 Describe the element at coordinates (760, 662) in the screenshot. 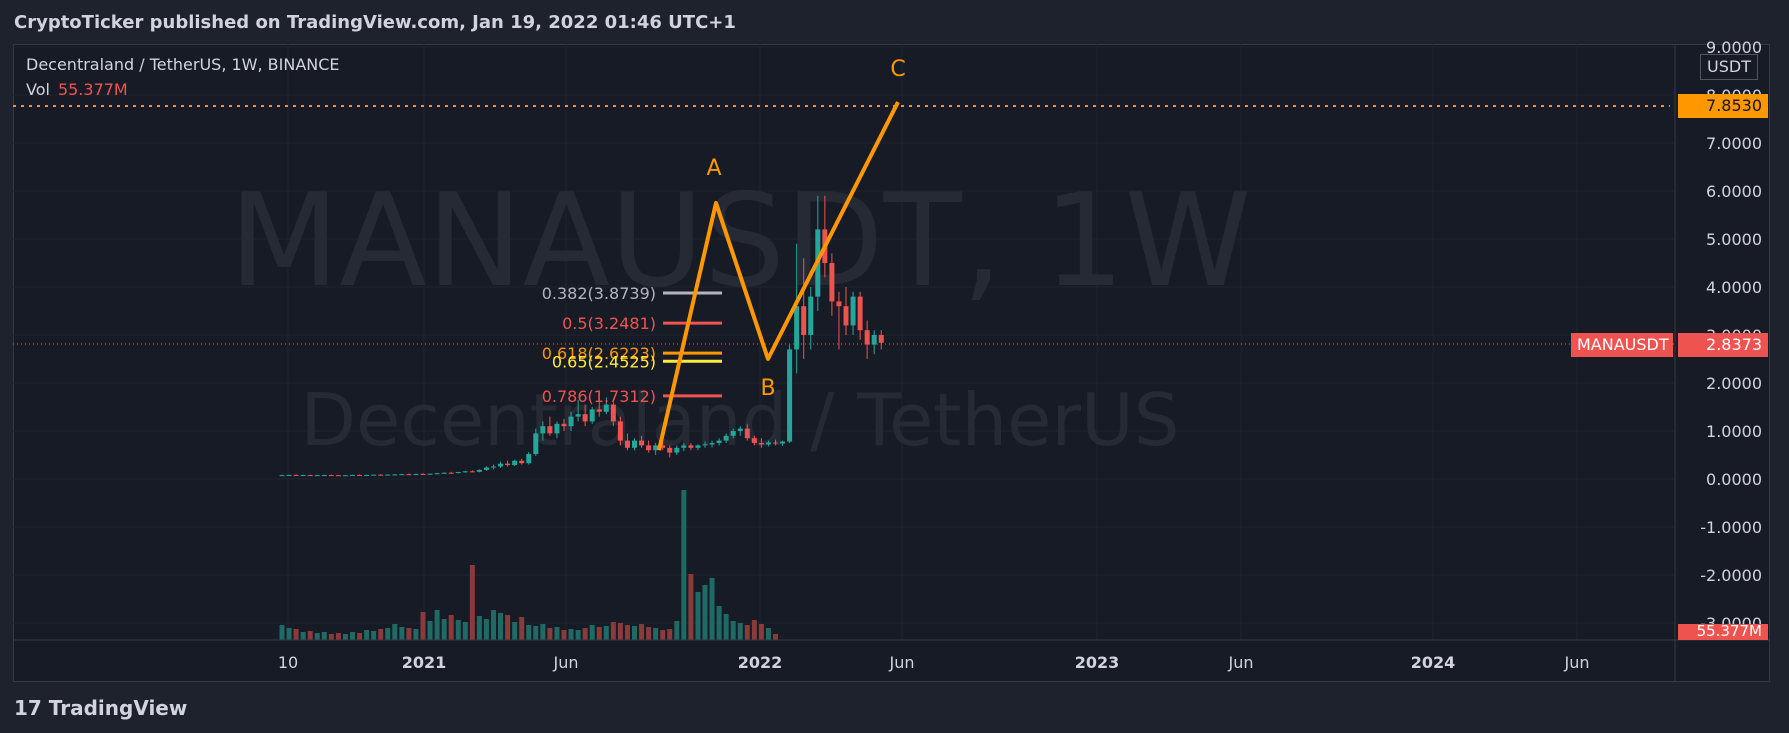

I see `time-tick-label: 2022` at that location.